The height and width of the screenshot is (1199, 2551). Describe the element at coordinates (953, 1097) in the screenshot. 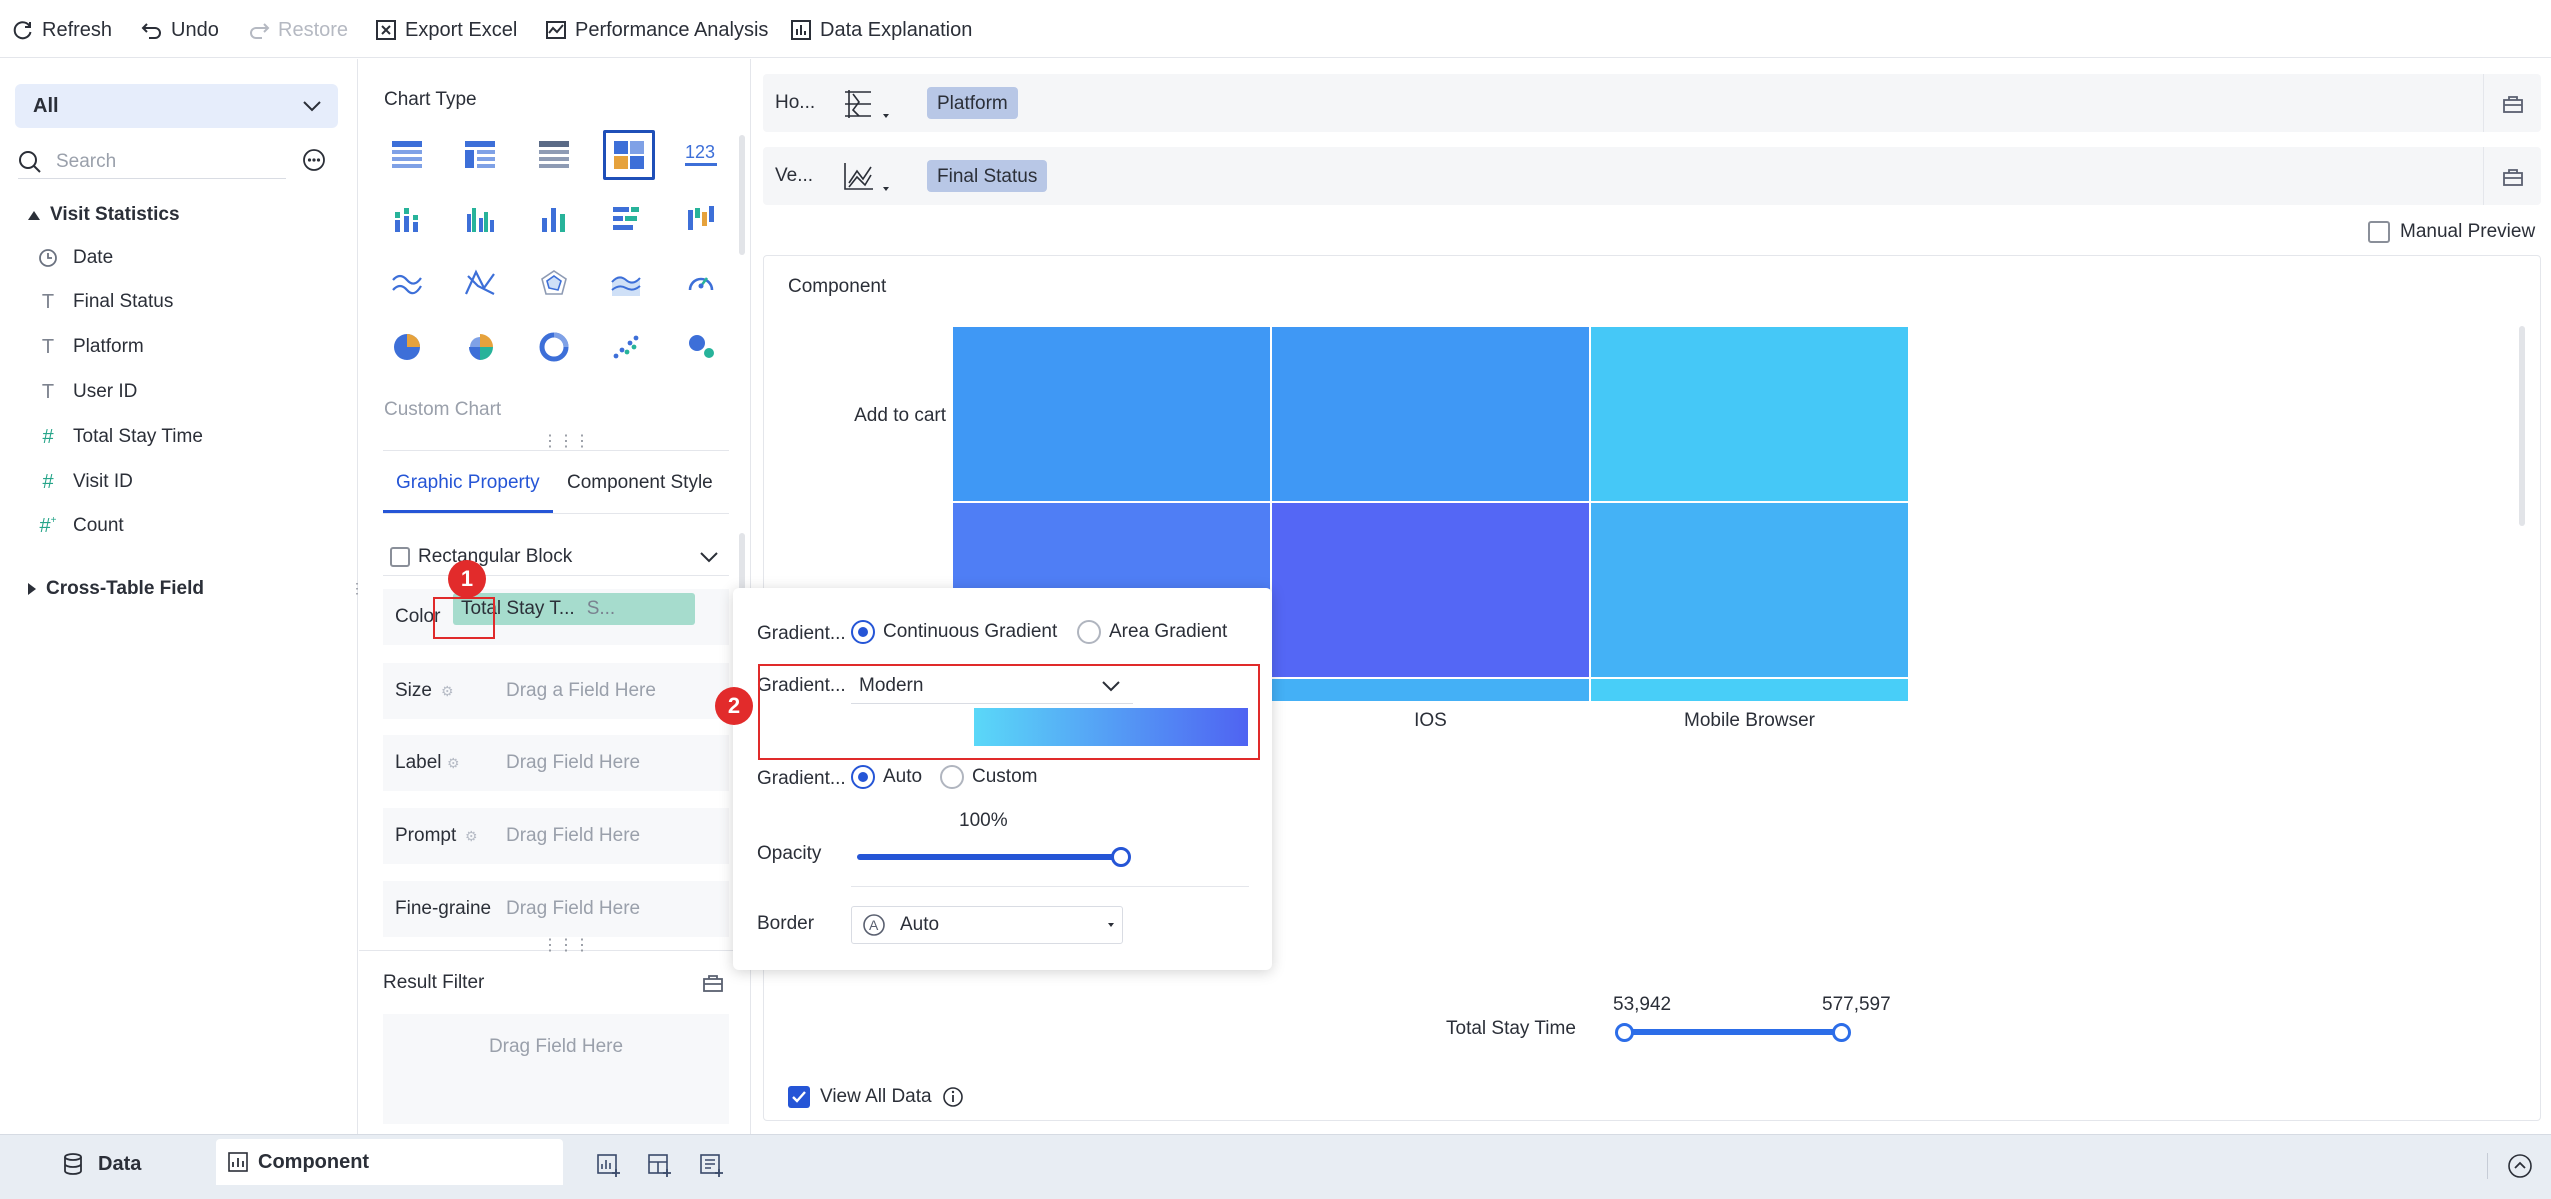

I see `info-icon` at that location.